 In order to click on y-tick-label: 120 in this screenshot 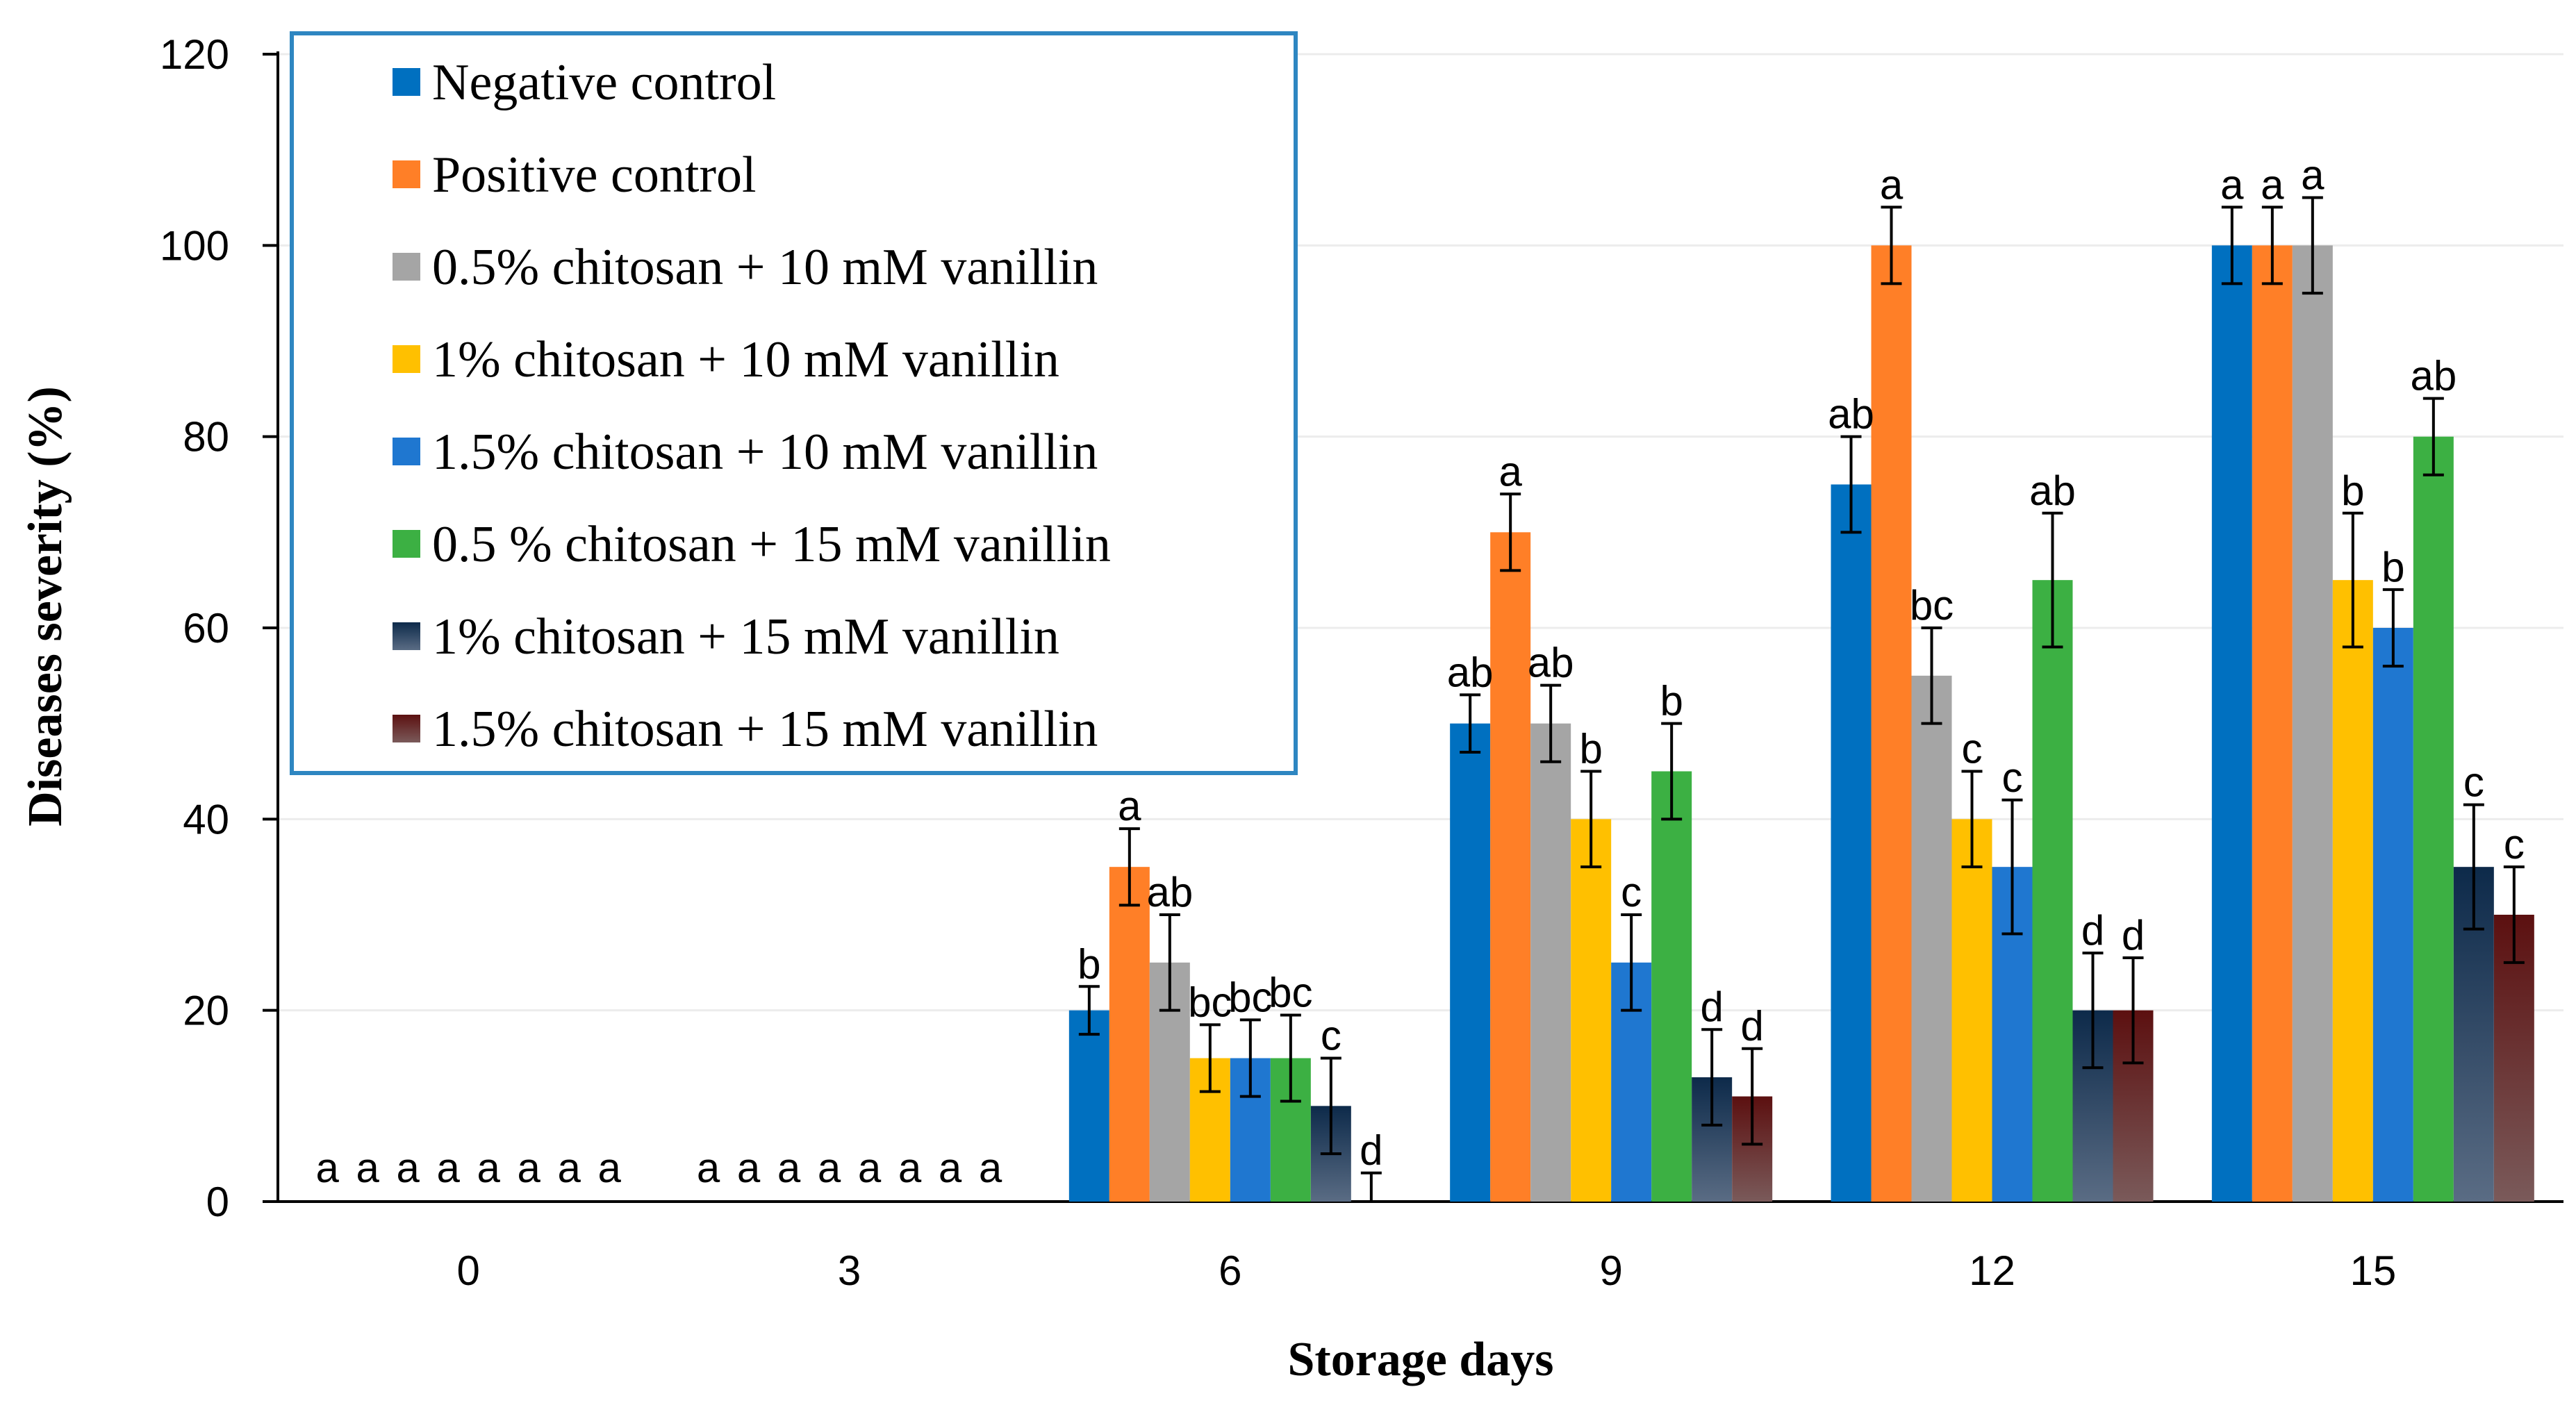, I will do `click(194, 54)`.